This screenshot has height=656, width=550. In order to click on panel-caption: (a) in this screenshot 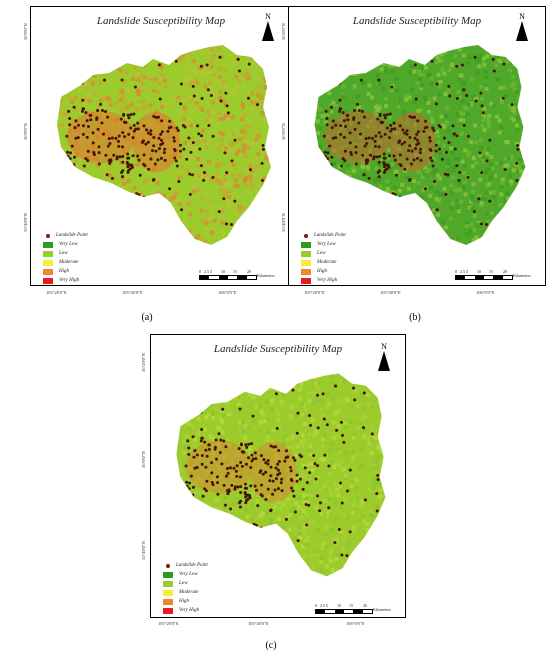, I will do `click(147, 317)`.